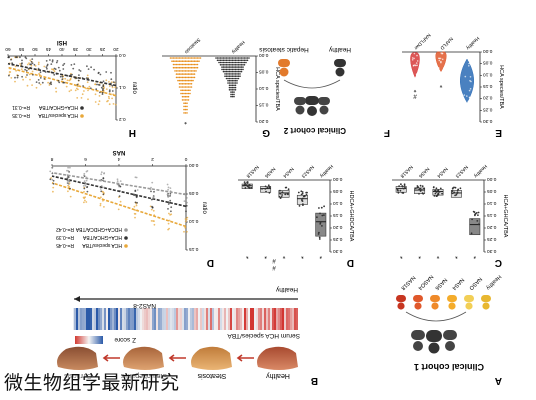  I want to click on y-tick-label: 0.10, so click(194, 221).